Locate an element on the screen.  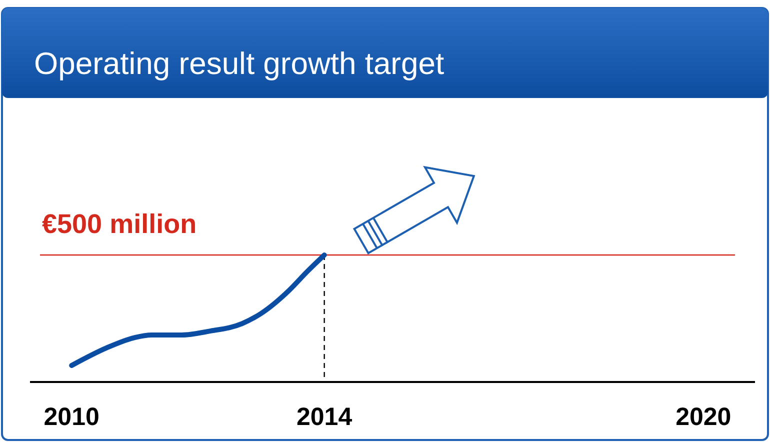
ref-line-label: €500 million is located at coordinates (119, 224).